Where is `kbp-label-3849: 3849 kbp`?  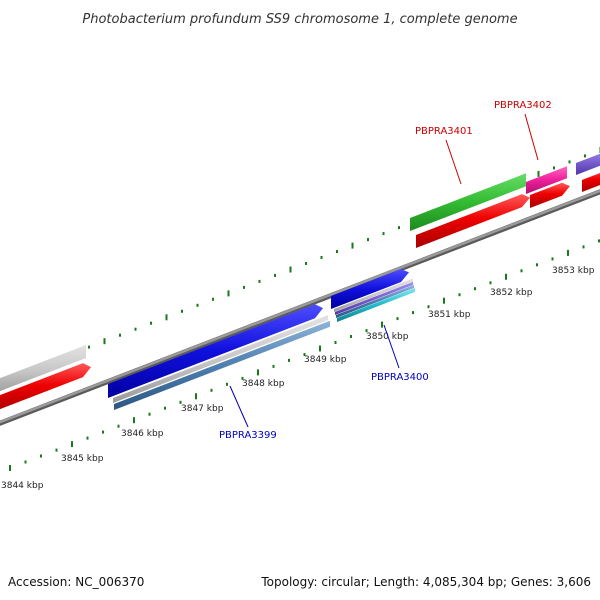 kbp-label-3849: 3849 kbp is located at coordinates (325, 360).